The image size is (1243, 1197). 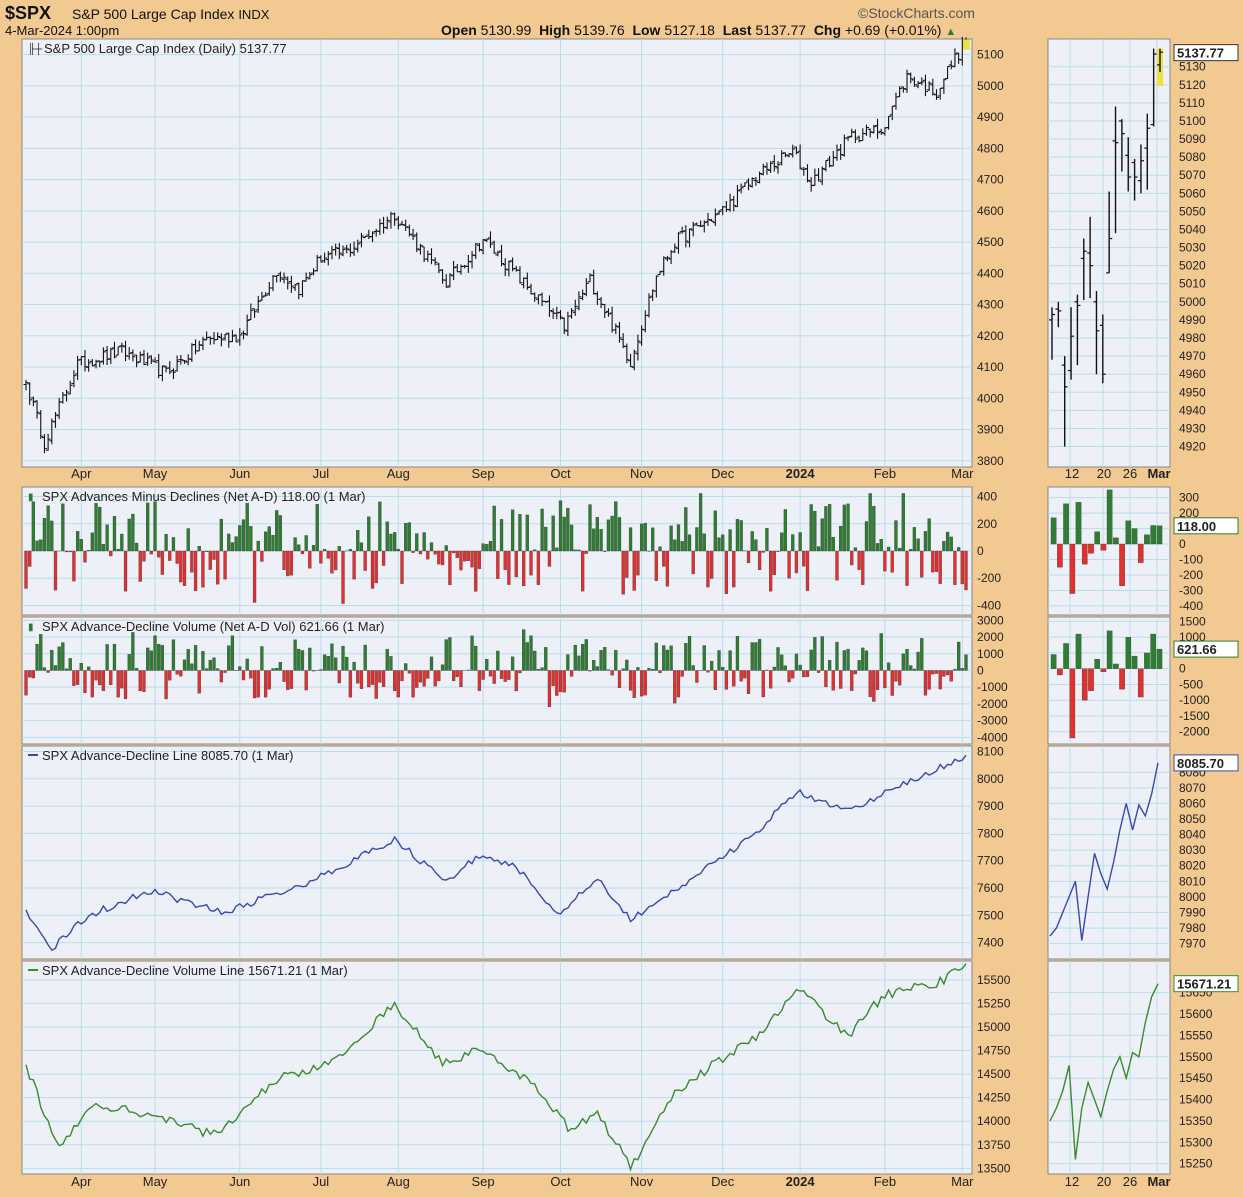 I want to click on zoom-y-tick-label-price: 5110, so click(x=1192, y=103).